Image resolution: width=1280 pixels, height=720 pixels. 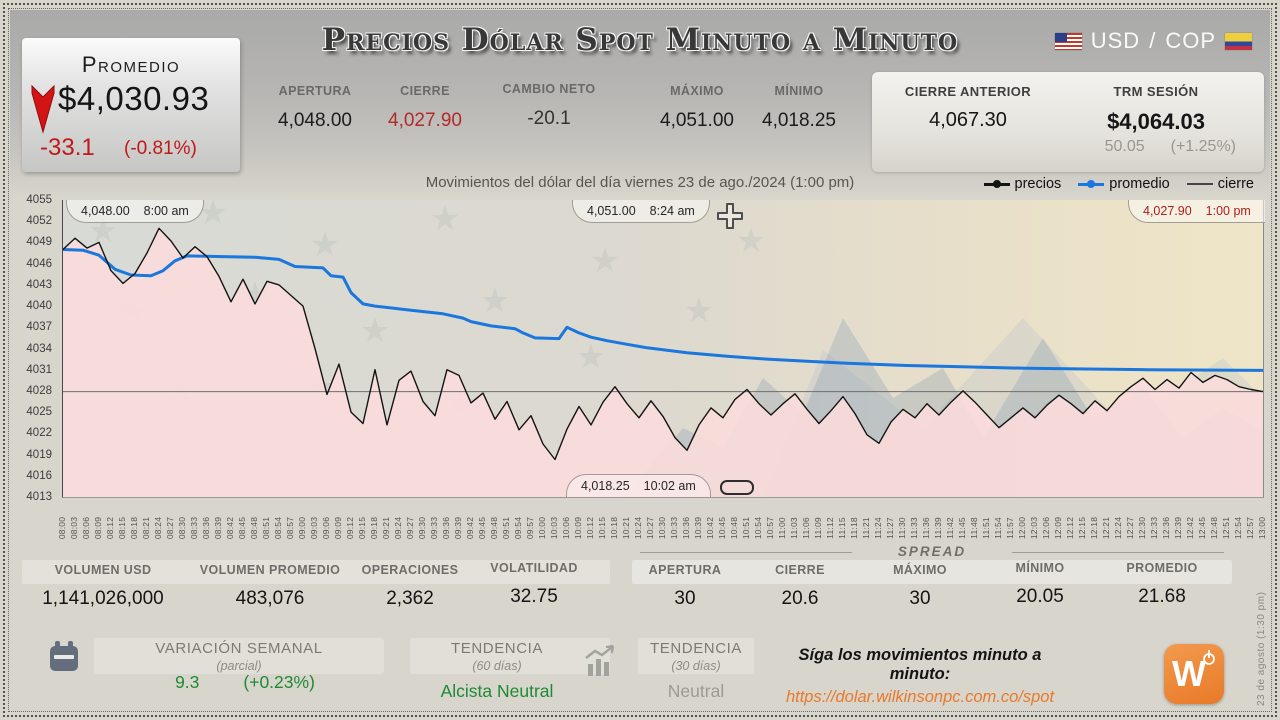 I want to click on legend-promedio: promedio, so click(x=1124, y=184).